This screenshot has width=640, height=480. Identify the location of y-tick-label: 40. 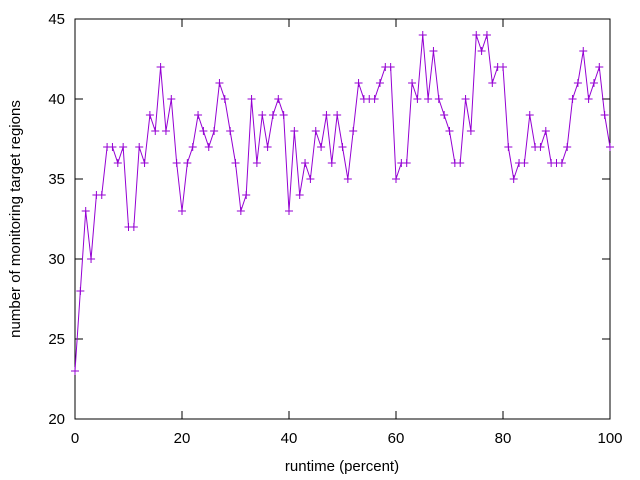
(56, 99).